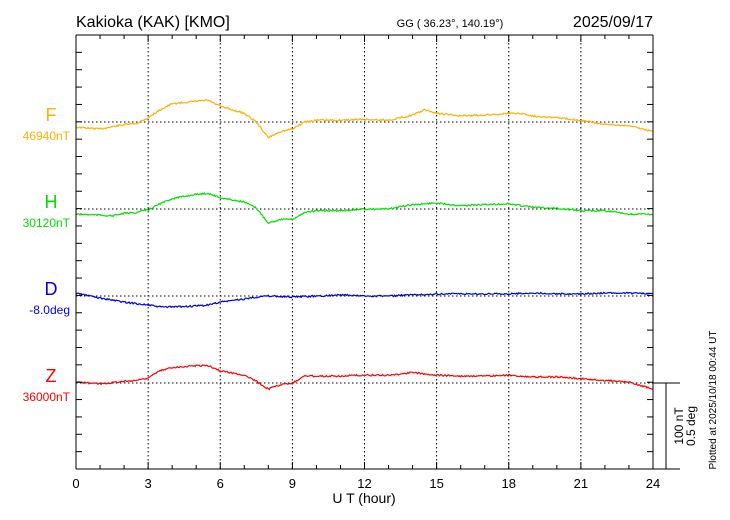  I want to click on trace-h, so click(364, 208).